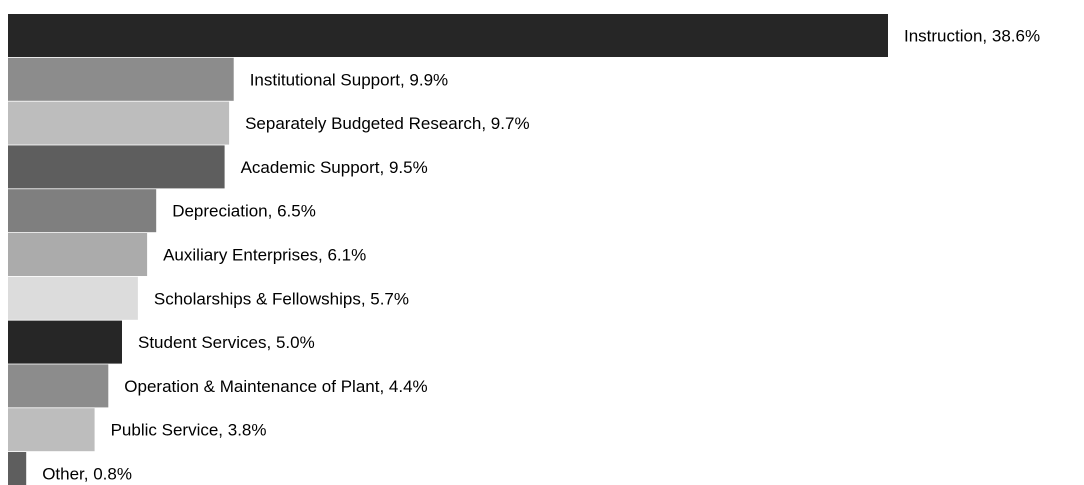 The image size is (1084, 485). I want to click on data-label-student-services: Student Services, 5.0%, so click(226, 342).